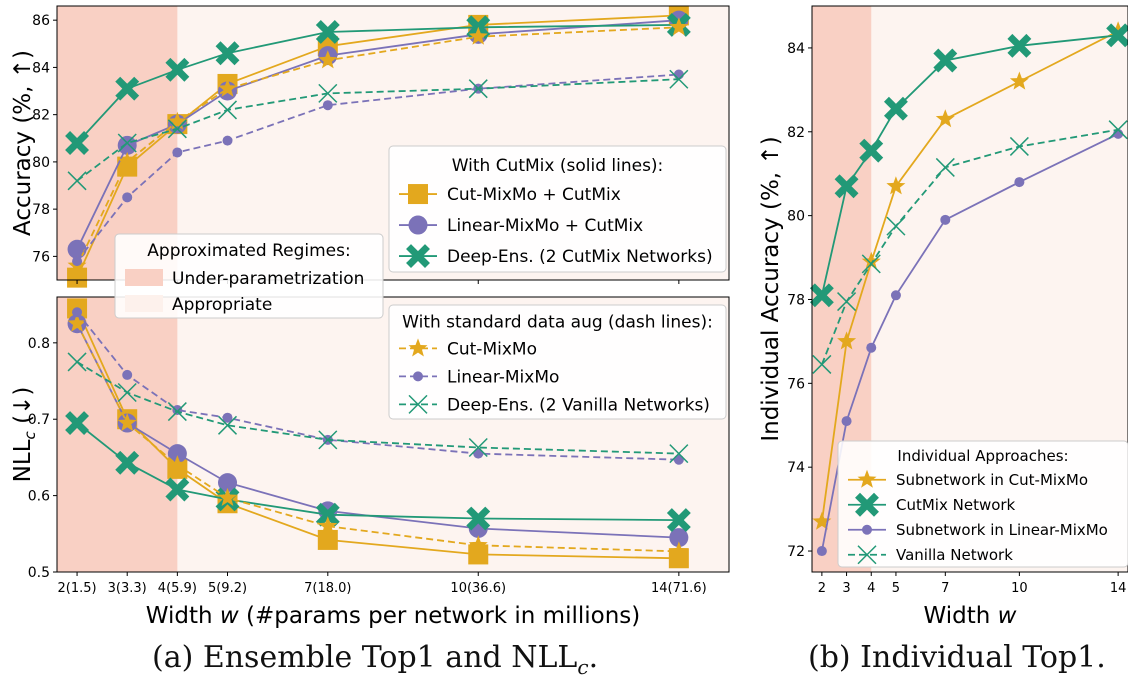 The width and height of the screenshot is (1128, 690). I want to click on x-tick-label: 14, so click(1118, 588).